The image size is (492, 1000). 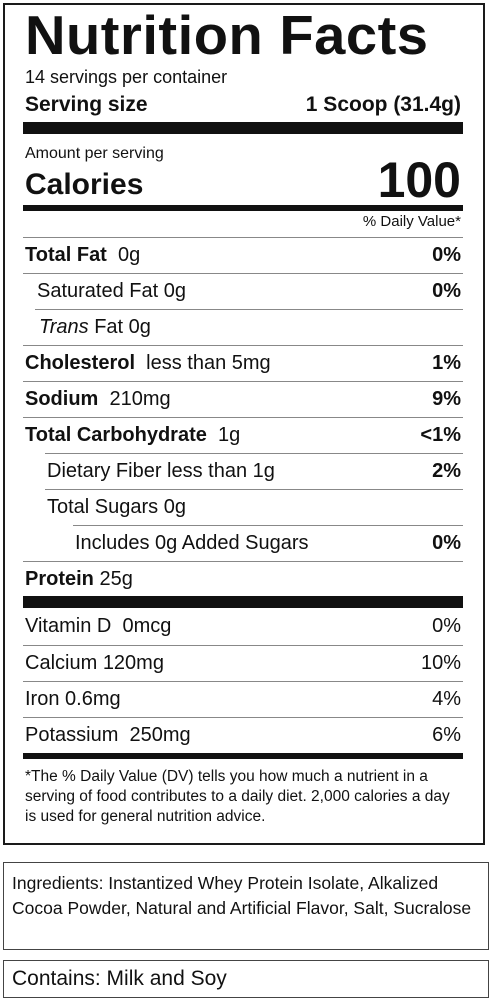 What do you see at coordinates (446, 699) in the screenshot?
I see `nutrient-dv: 4%` at bounding box center [446, 699].